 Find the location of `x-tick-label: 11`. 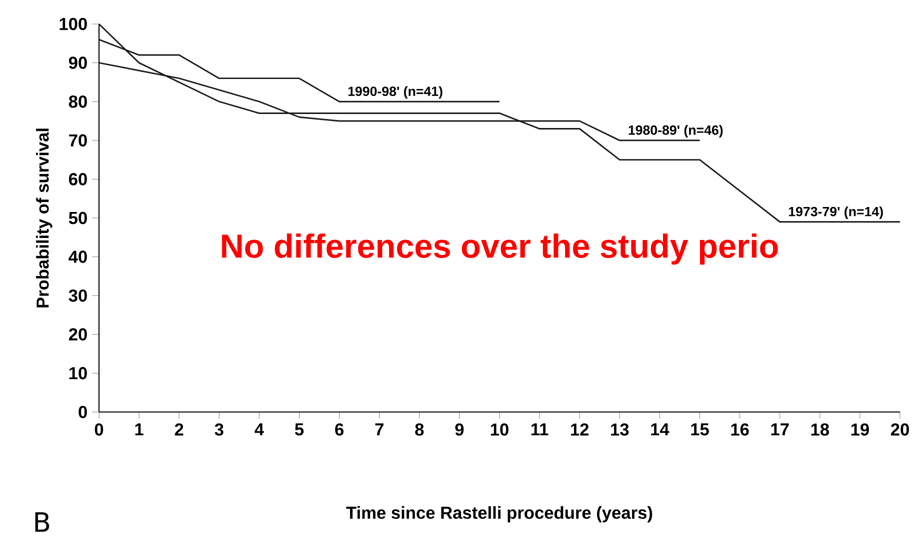

x-tick-label: 11 is located at coordinates (539, 429).